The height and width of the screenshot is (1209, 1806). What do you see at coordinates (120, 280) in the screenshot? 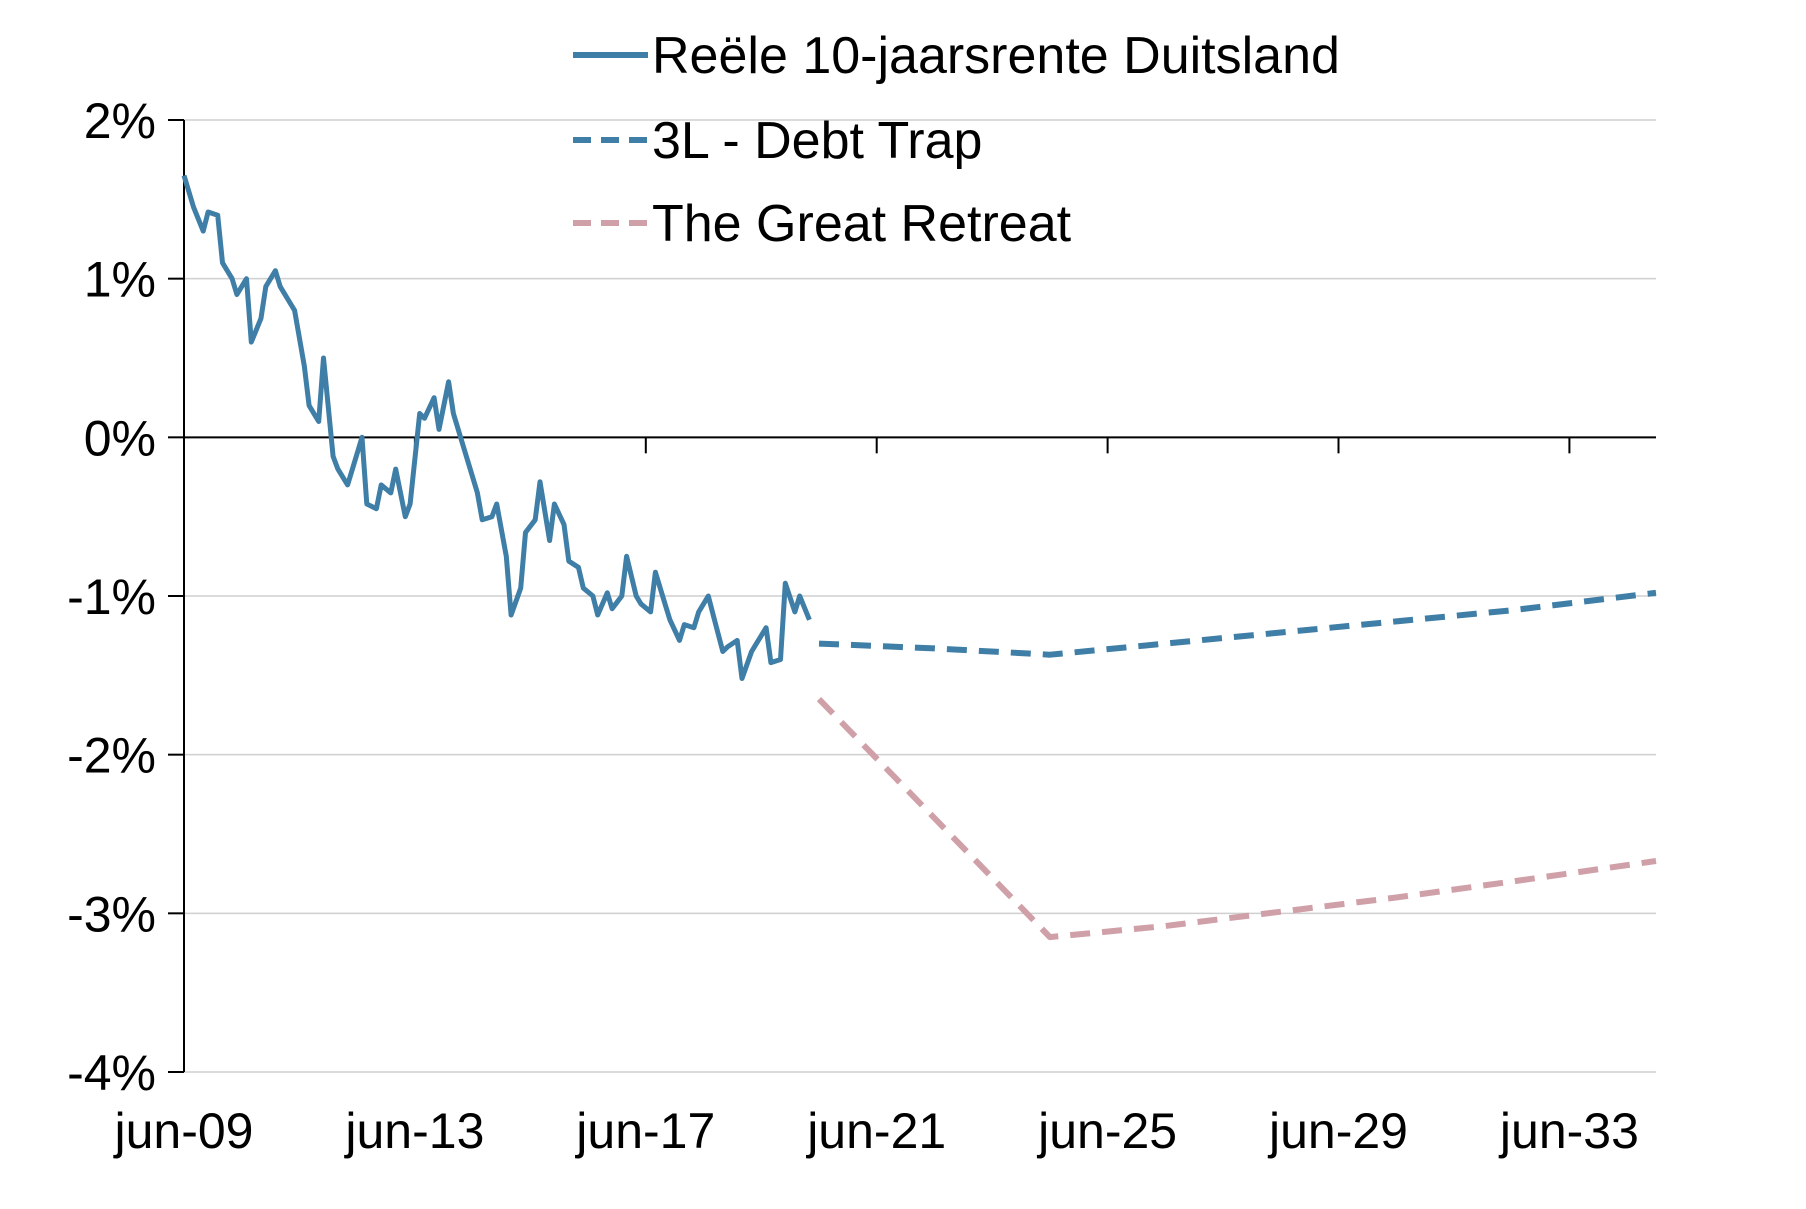
I see `y-tick-label: 1%` at bounding box center [120, 280].